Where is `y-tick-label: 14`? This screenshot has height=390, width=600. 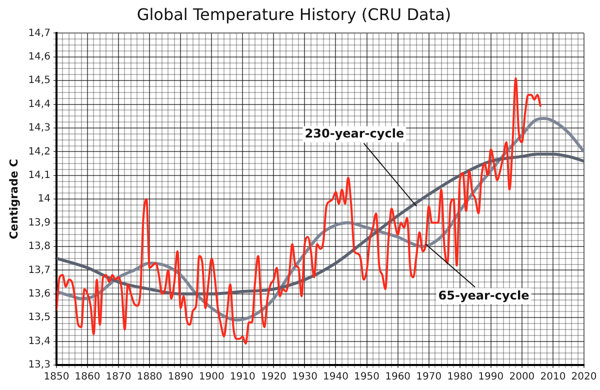 y-tick-label: 14 is located at coordinates (44, 199).